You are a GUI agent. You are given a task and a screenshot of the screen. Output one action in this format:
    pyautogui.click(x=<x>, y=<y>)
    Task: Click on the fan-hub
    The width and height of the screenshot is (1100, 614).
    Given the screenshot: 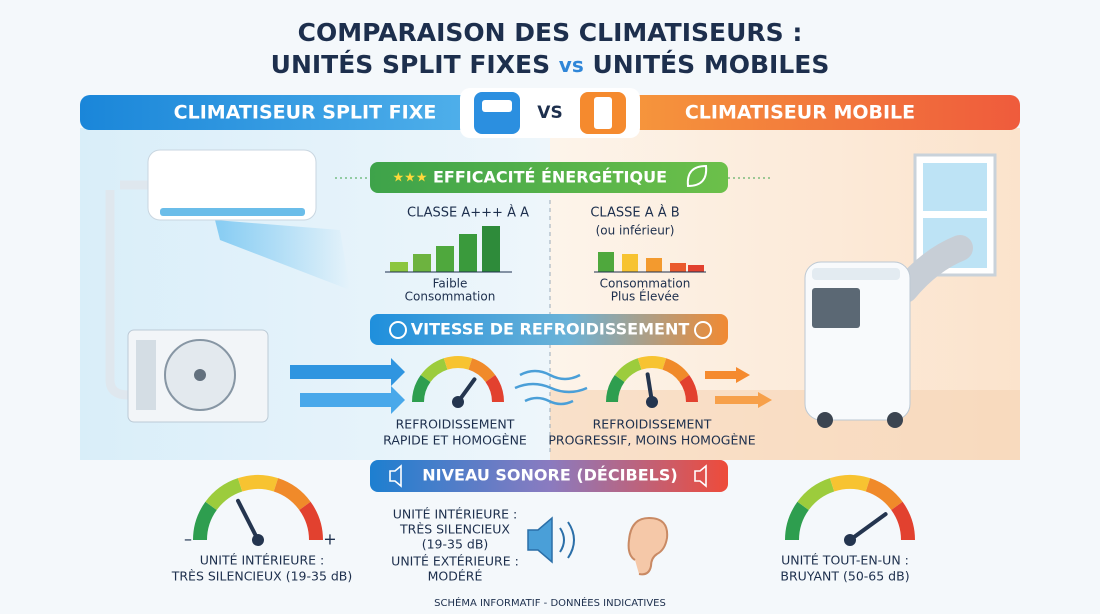 What is the action you would take?
    pyautogui.click(x=200, y=375)
    